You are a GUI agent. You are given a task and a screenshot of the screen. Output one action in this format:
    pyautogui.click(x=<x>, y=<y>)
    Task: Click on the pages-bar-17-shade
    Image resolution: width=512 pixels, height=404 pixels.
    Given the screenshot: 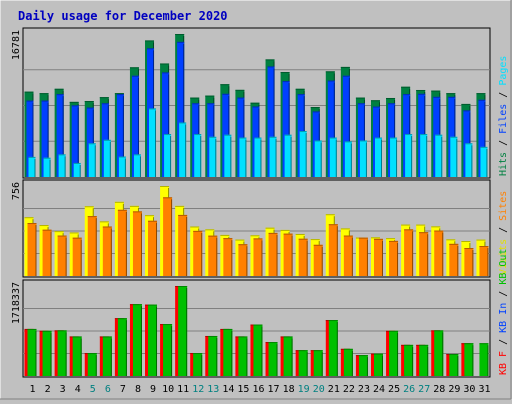 What is the action you would take?
    pyautogui.click(x=276, y=157)
    